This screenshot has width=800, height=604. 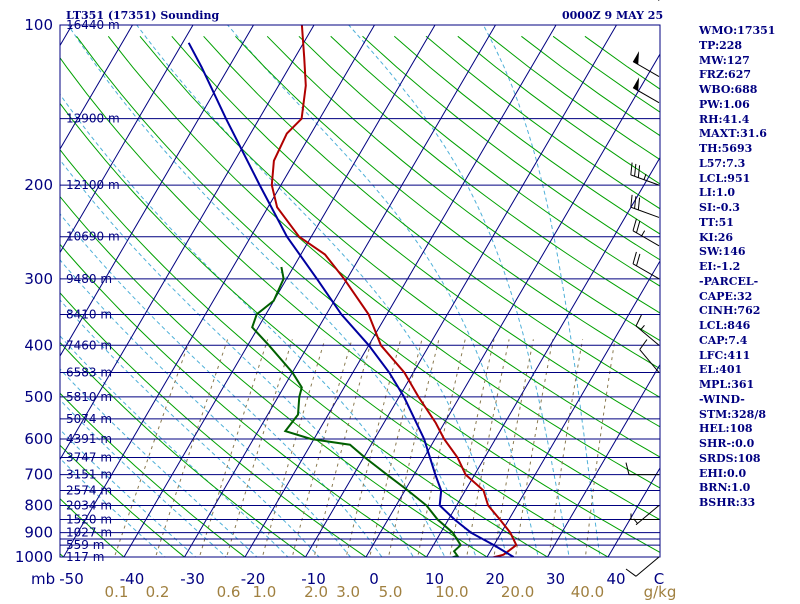 I want to click on mixing-ratio-tick-label: 0.6, so click(x=229, y=591).